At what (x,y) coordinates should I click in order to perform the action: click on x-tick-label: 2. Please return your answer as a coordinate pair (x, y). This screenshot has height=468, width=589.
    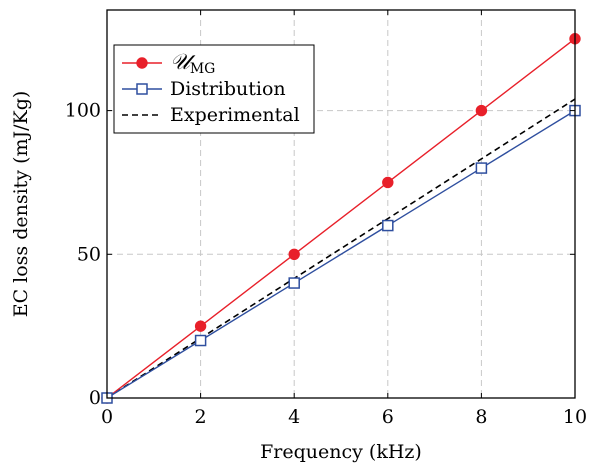
    Looking at the image, I should click on (201, 417).